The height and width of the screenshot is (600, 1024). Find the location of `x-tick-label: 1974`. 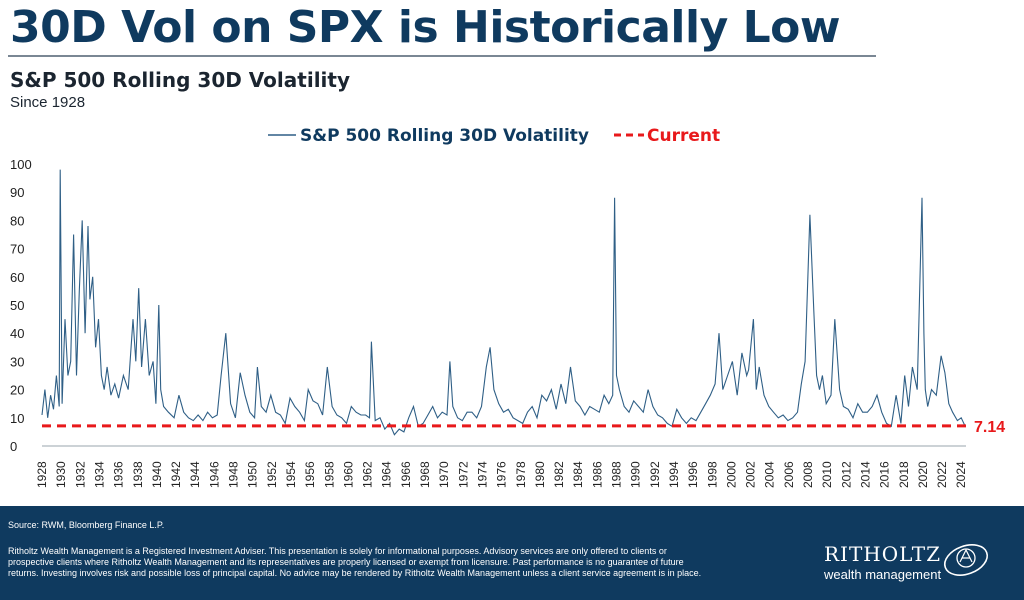

x-tick-label: 1974 is located at coordinates (482, 474).